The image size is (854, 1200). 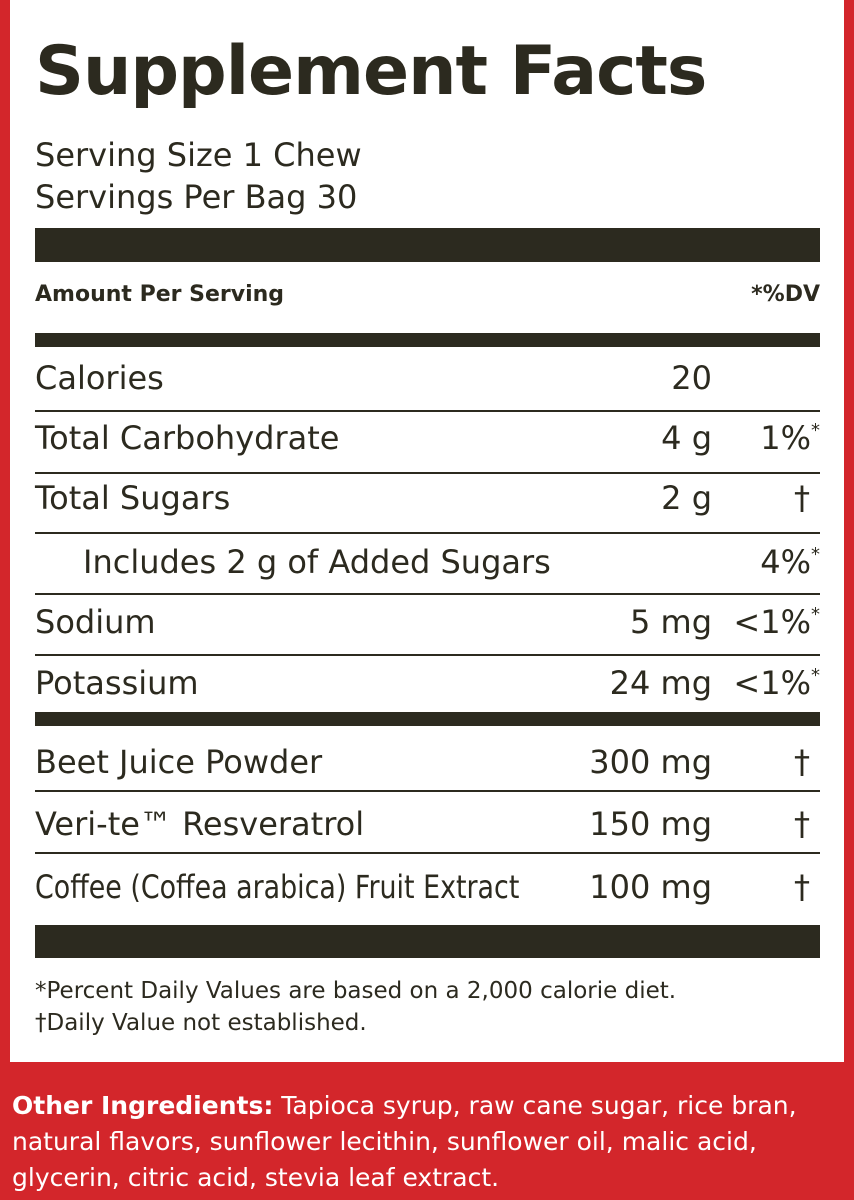 What do you see at coordinates (650, 887) in the screenshot?
I see `nutrient-amount: 100 mg` at bounding box center [650, 887].